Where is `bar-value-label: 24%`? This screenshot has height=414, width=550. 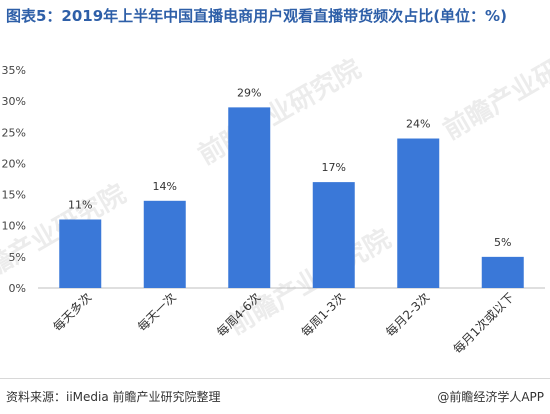
bar-value-label: 24% is located at coordinates (418, 124).